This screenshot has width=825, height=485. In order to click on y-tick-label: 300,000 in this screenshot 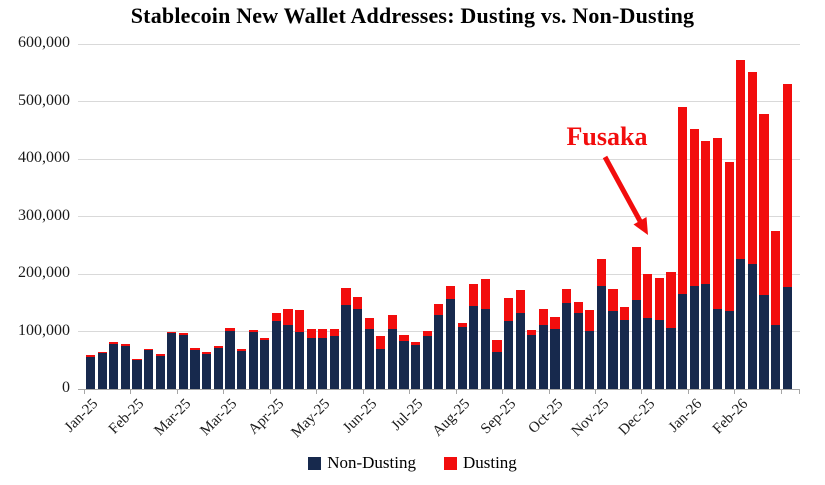, I will do `click(44, 215)`.